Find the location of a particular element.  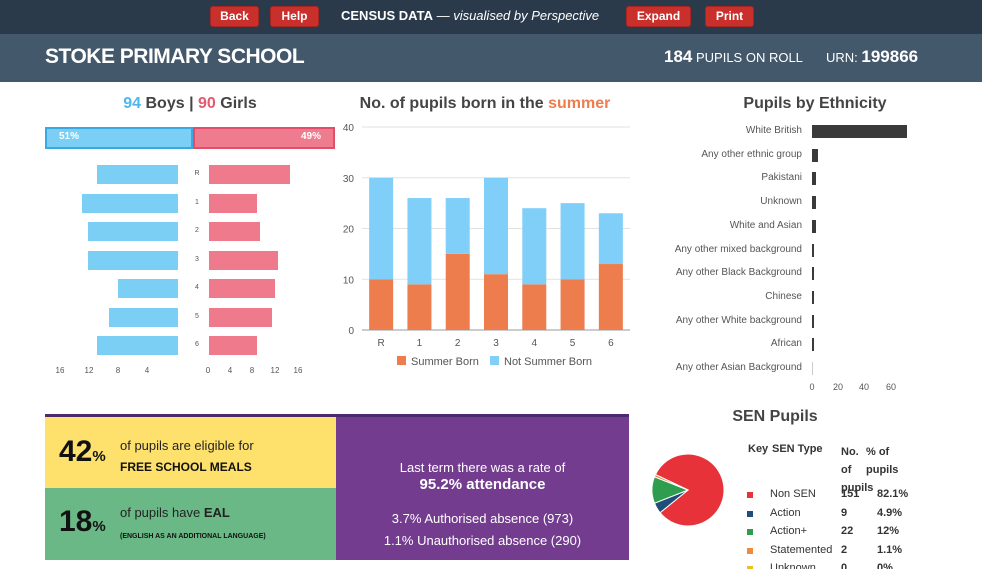

x-tick-label: 5 is located at coordinates (573, 343).